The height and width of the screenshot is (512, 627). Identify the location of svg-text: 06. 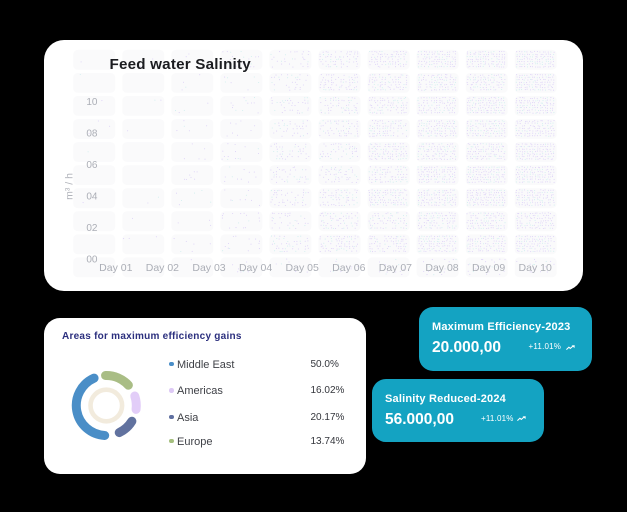
(92, 164).